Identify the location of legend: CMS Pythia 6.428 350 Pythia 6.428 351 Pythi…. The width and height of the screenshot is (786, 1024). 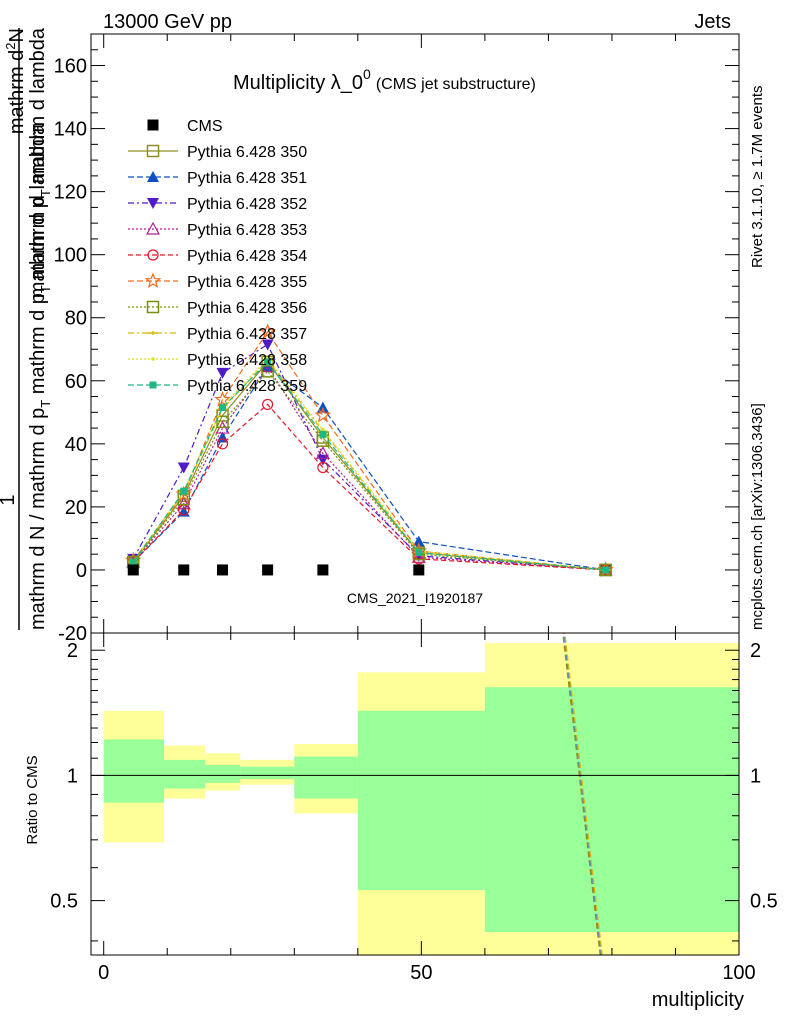
(217, 256).